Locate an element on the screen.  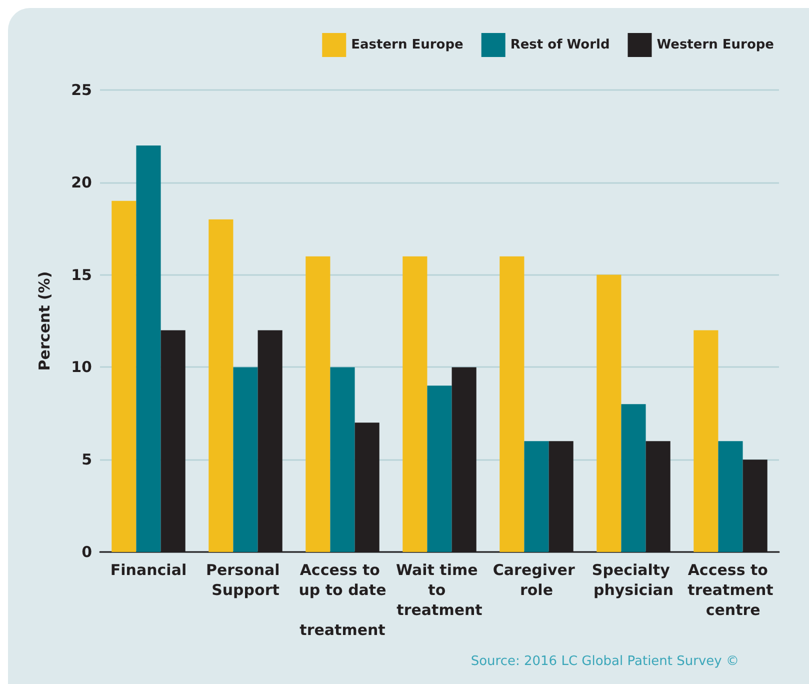
category-label: Access to up to date treatment is located at coordinates (342, 600).